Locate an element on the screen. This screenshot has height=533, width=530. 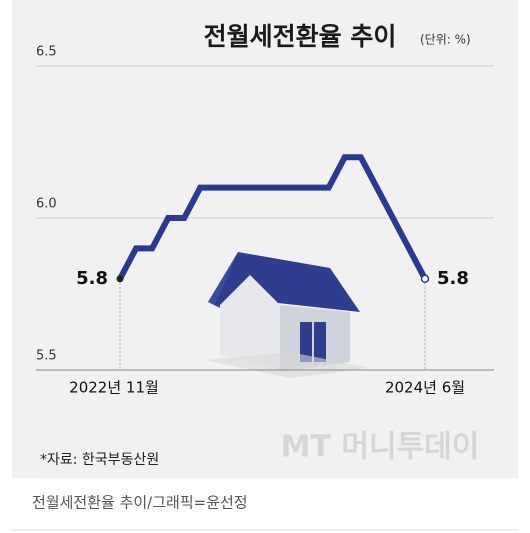
x-tick-label: 2022년 11월 is located at coordinates (114, 388).